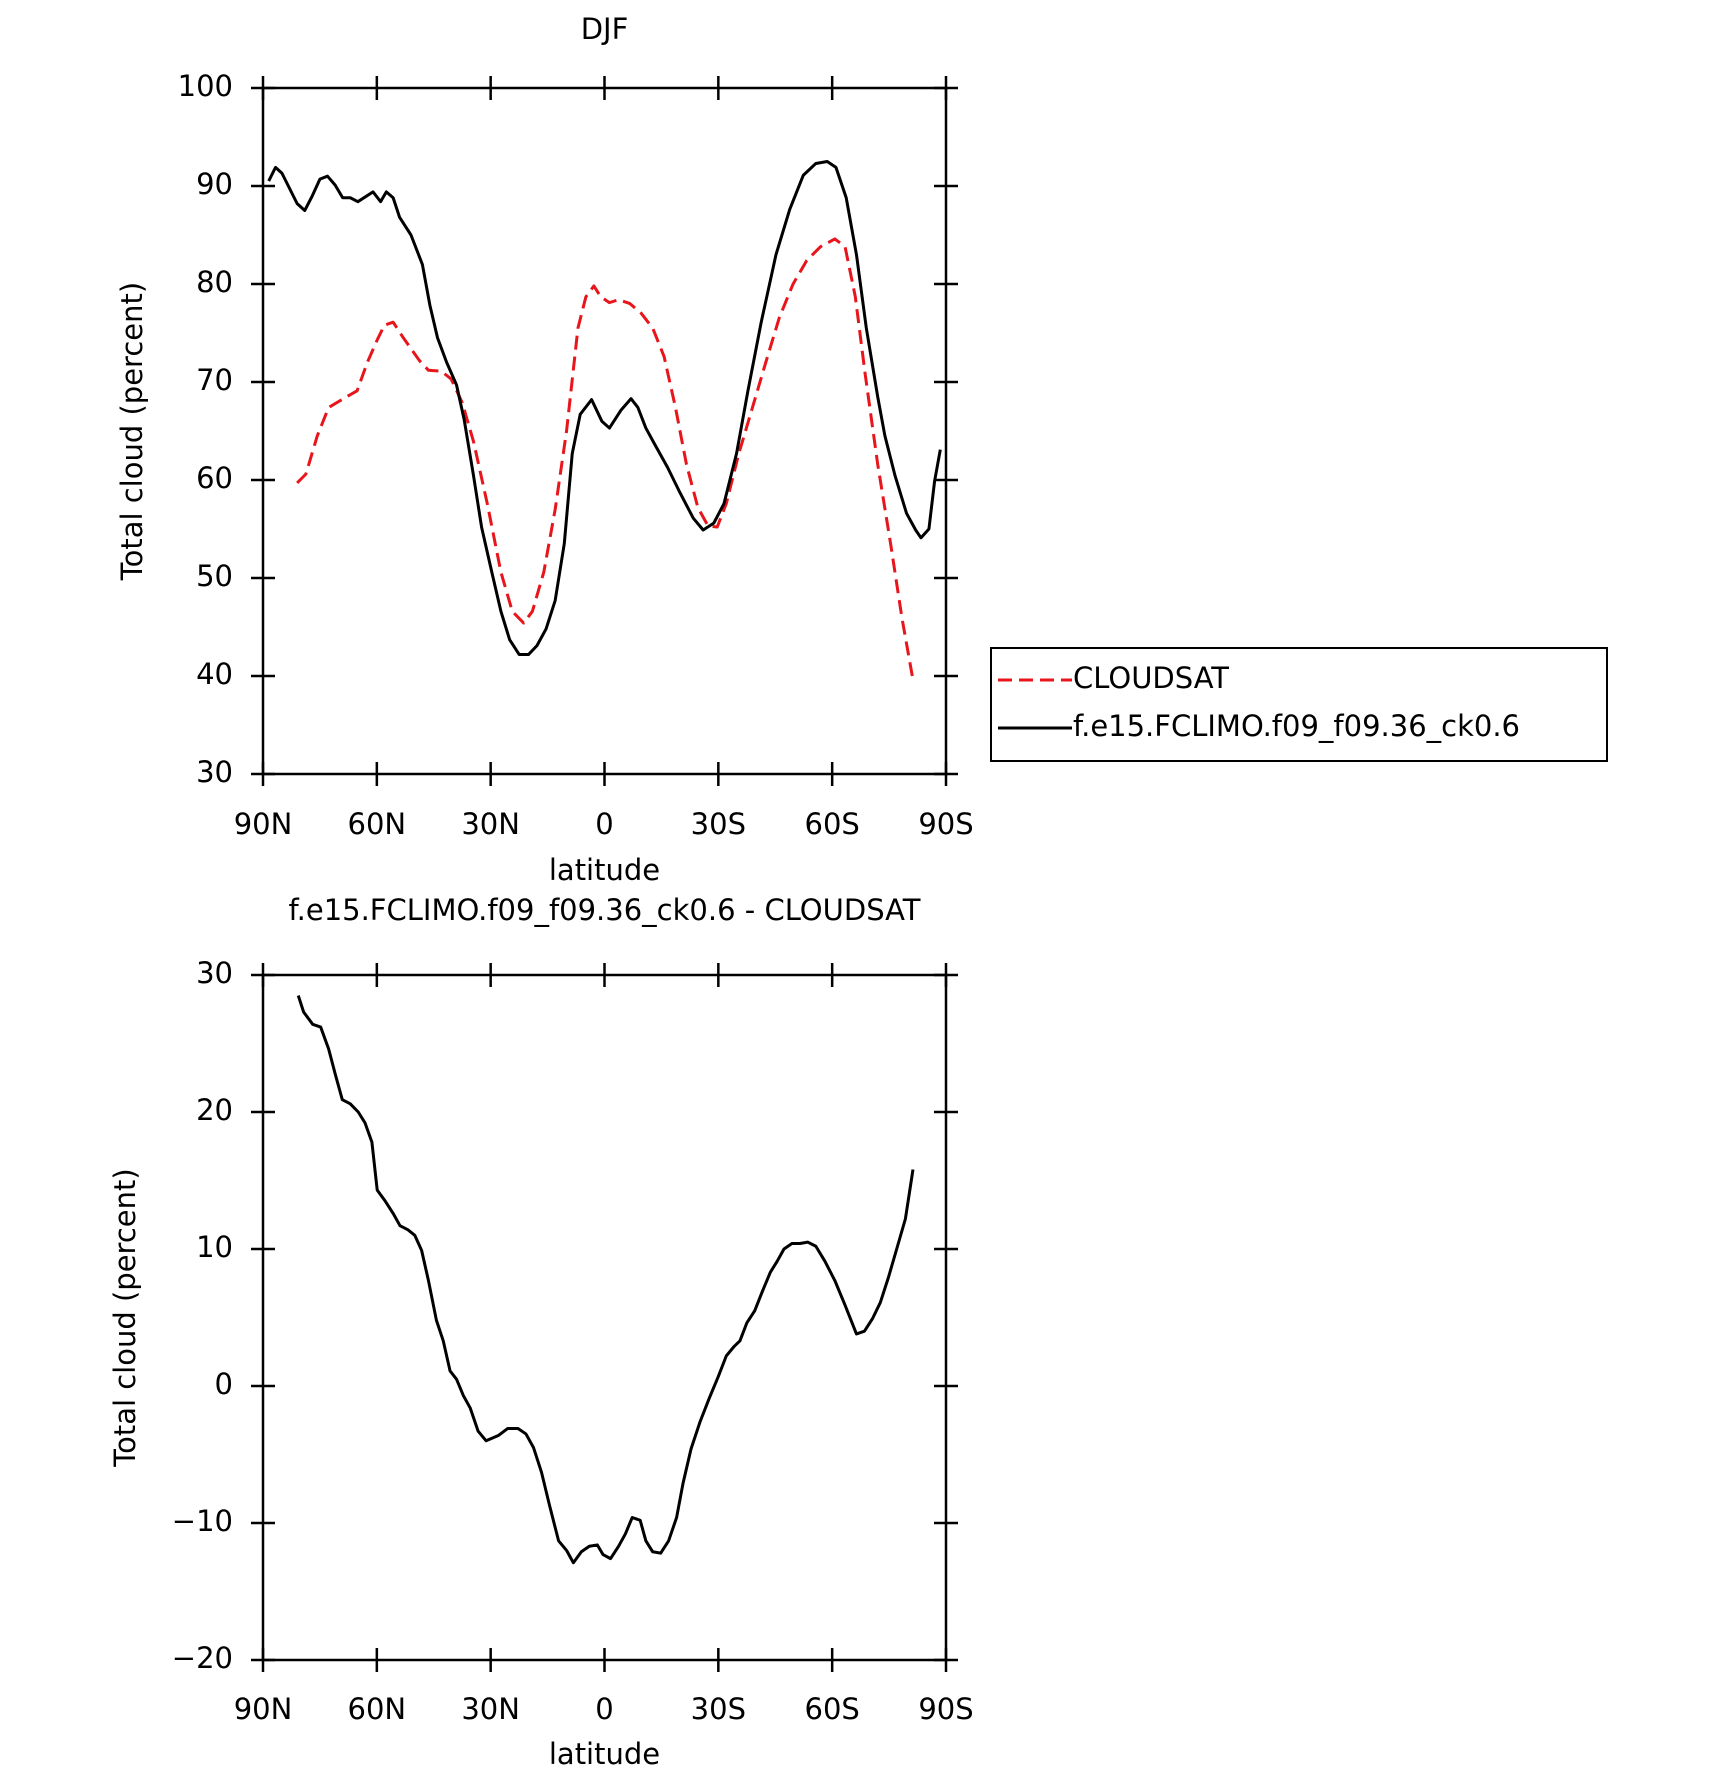  What do you see at coordinates (1296, 726) in the screenshot?
I see `legend-label: f.e15.FCLIMO.f09_f09.36_ck0.6` at bounding box center [1296, 726].